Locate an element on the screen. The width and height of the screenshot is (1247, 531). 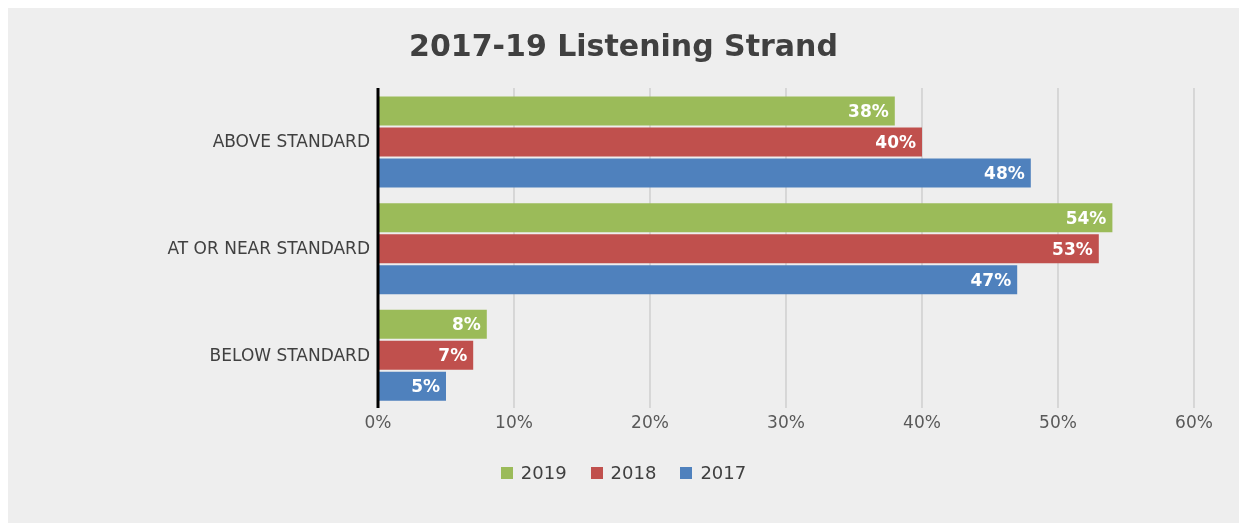
data-label: 7% is located at coordinates (453, 355).